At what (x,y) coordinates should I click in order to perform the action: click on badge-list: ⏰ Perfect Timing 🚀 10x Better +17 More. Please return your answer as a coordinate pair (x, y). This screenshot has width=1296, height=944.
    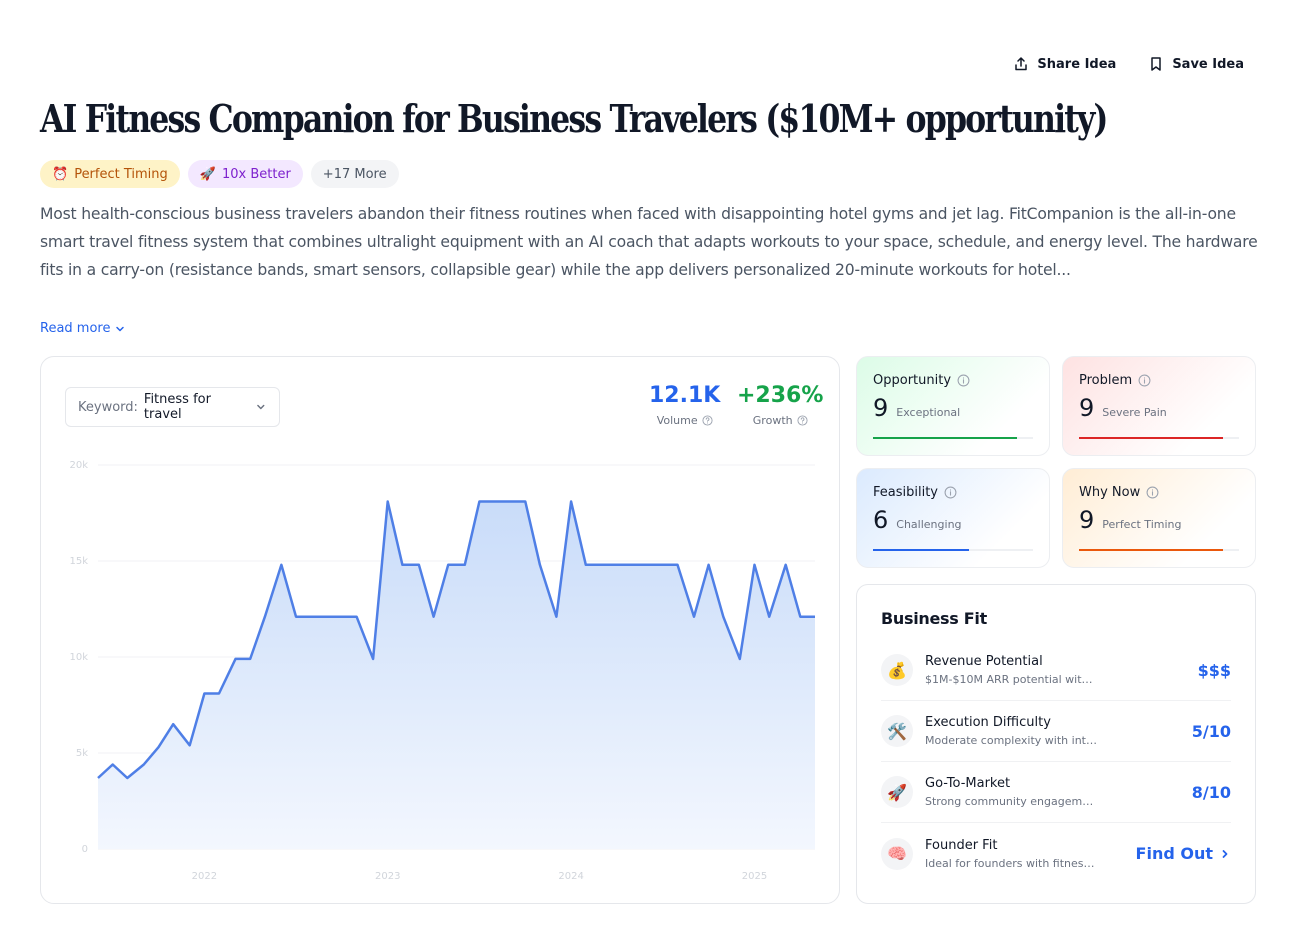
    Looking at the image, I should click on (219, 174).